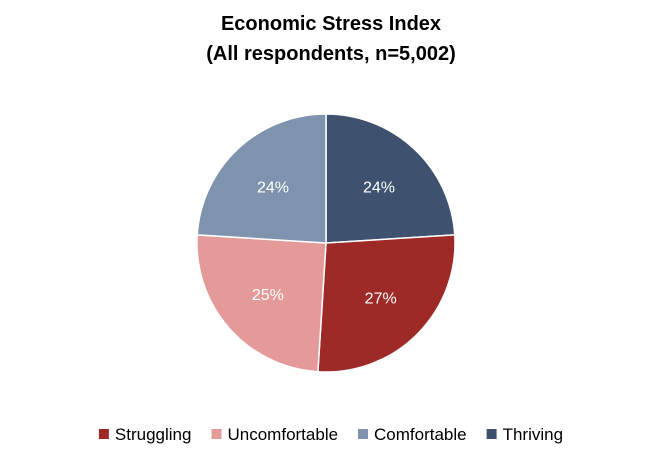  What do you see at coordinates (153, 434) in the screenshot?
I see `legend-label-struggling: Struggling` at bounding box center [153, 434].